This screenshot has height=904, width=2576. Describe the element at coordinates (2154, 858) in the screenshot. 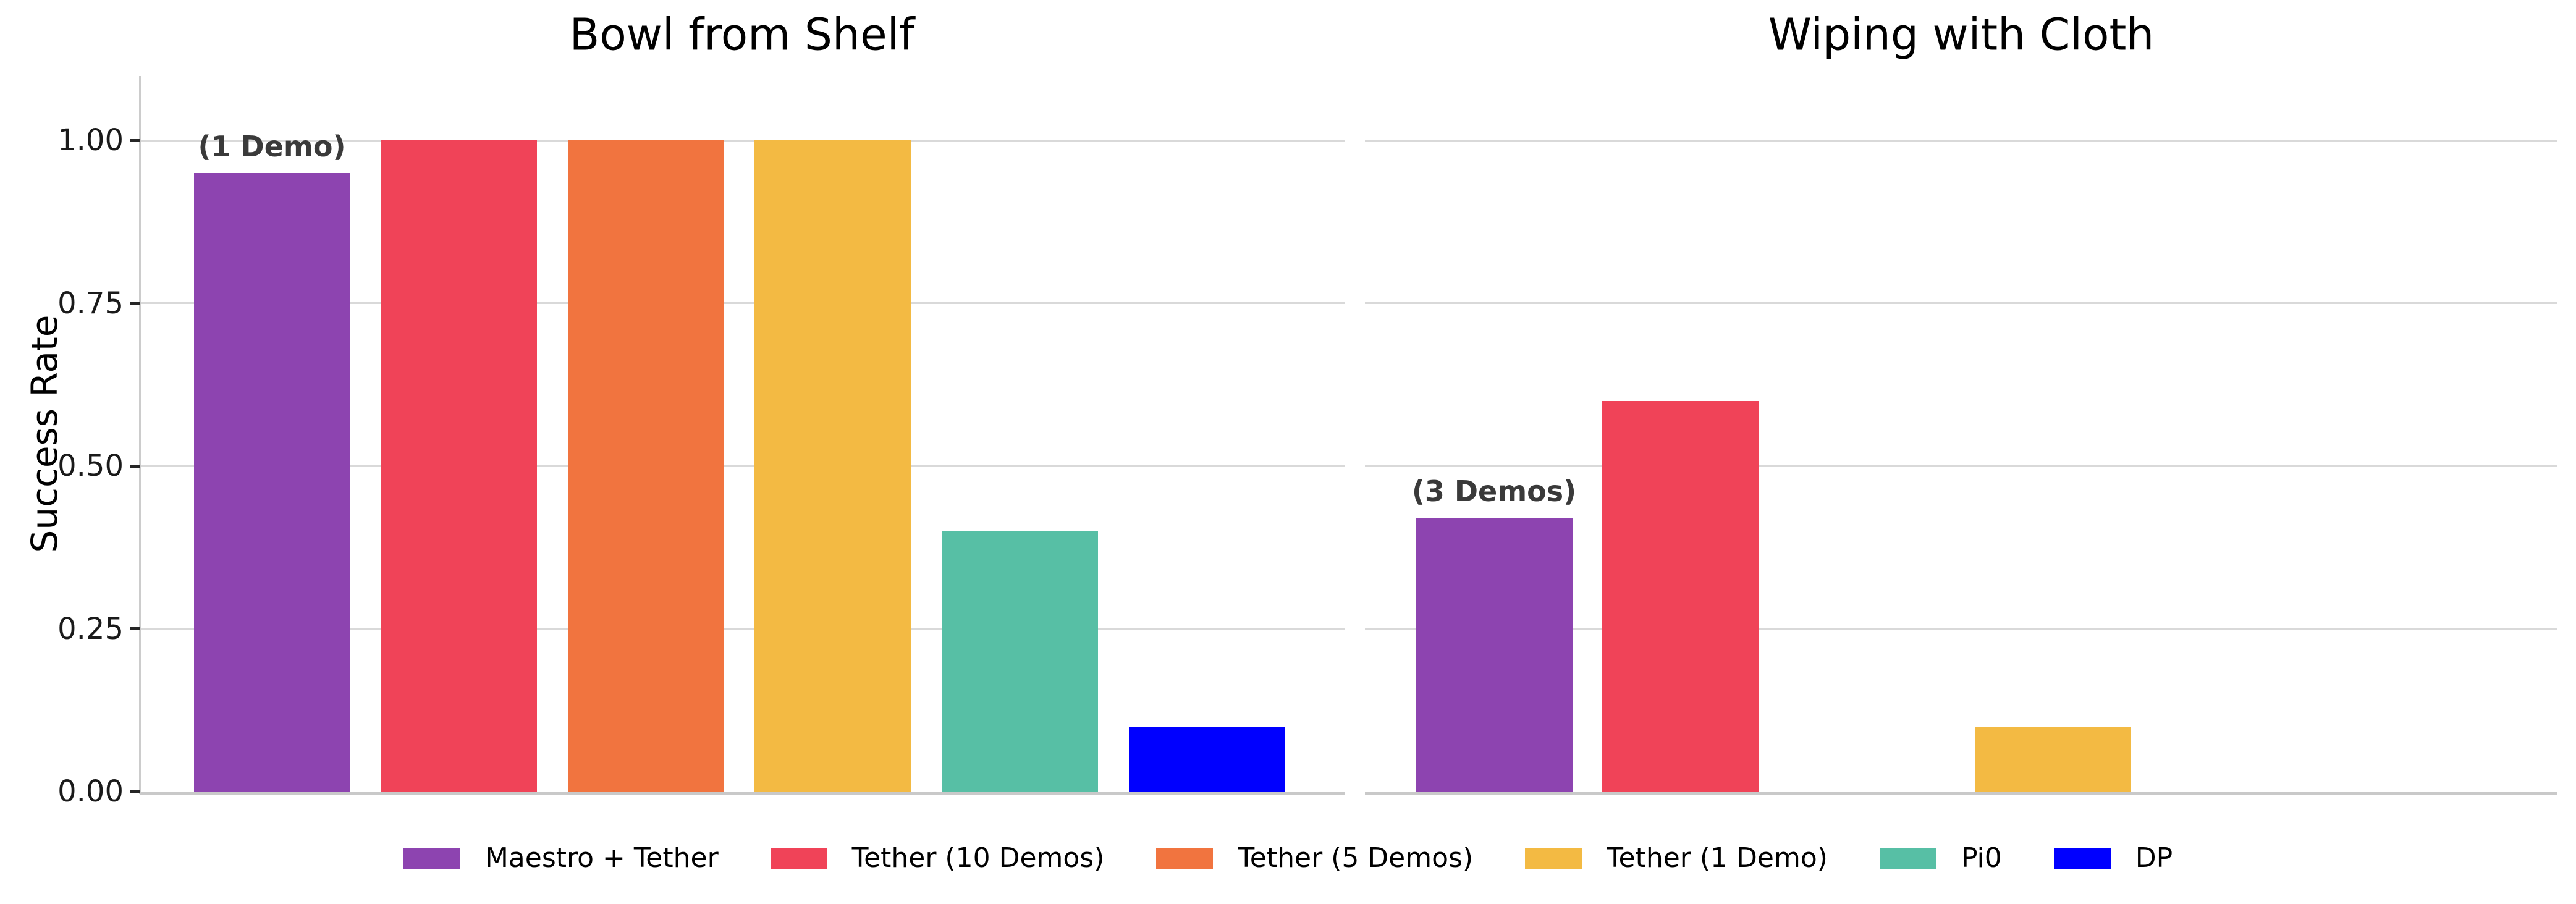

I see `legend-label: DP` at that location.